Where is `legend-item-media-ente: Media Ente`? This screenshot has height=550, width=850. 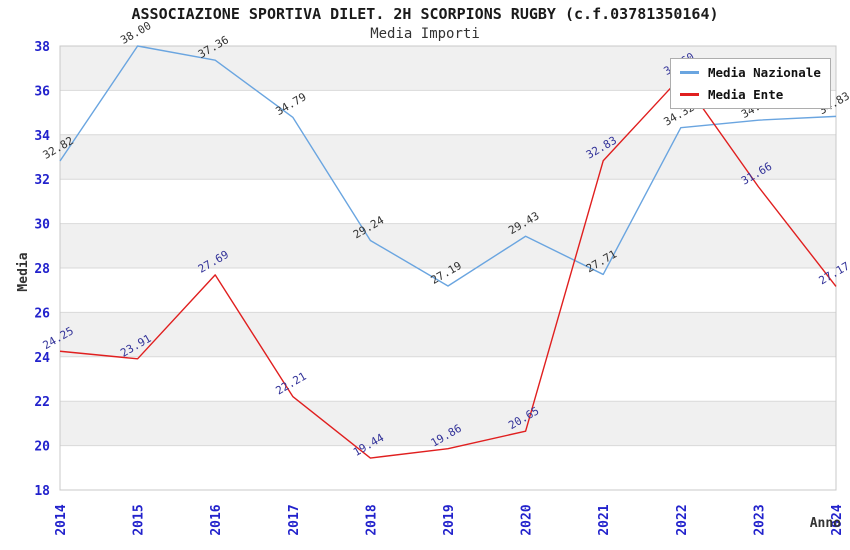 legend-item-media-ente: Media Ente is located at coordinates (750, 94).